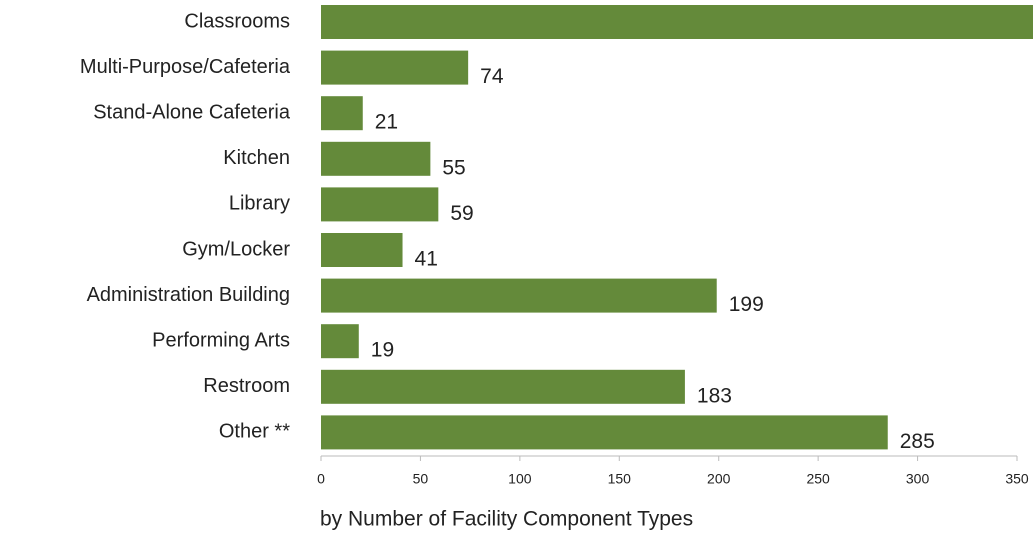 This screenshot has width=1033, height=533. What do you see at coordinates (185, 67) in the screenshot?
I see `y-tick-label: Multi-Purpose/Cafeteria` at bounding box center [185, 67].